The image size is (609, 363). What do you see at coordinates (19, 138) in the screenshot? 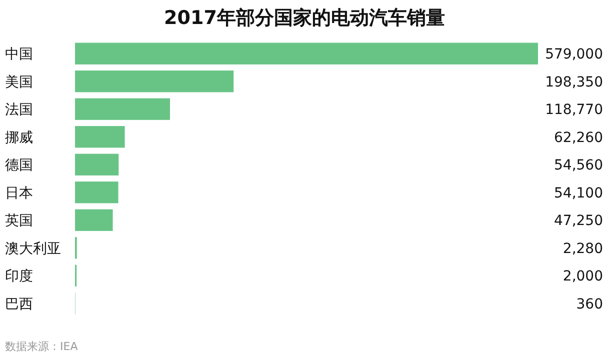
I see `y-tick-label: 挪威` at bounding box center [19, 138].